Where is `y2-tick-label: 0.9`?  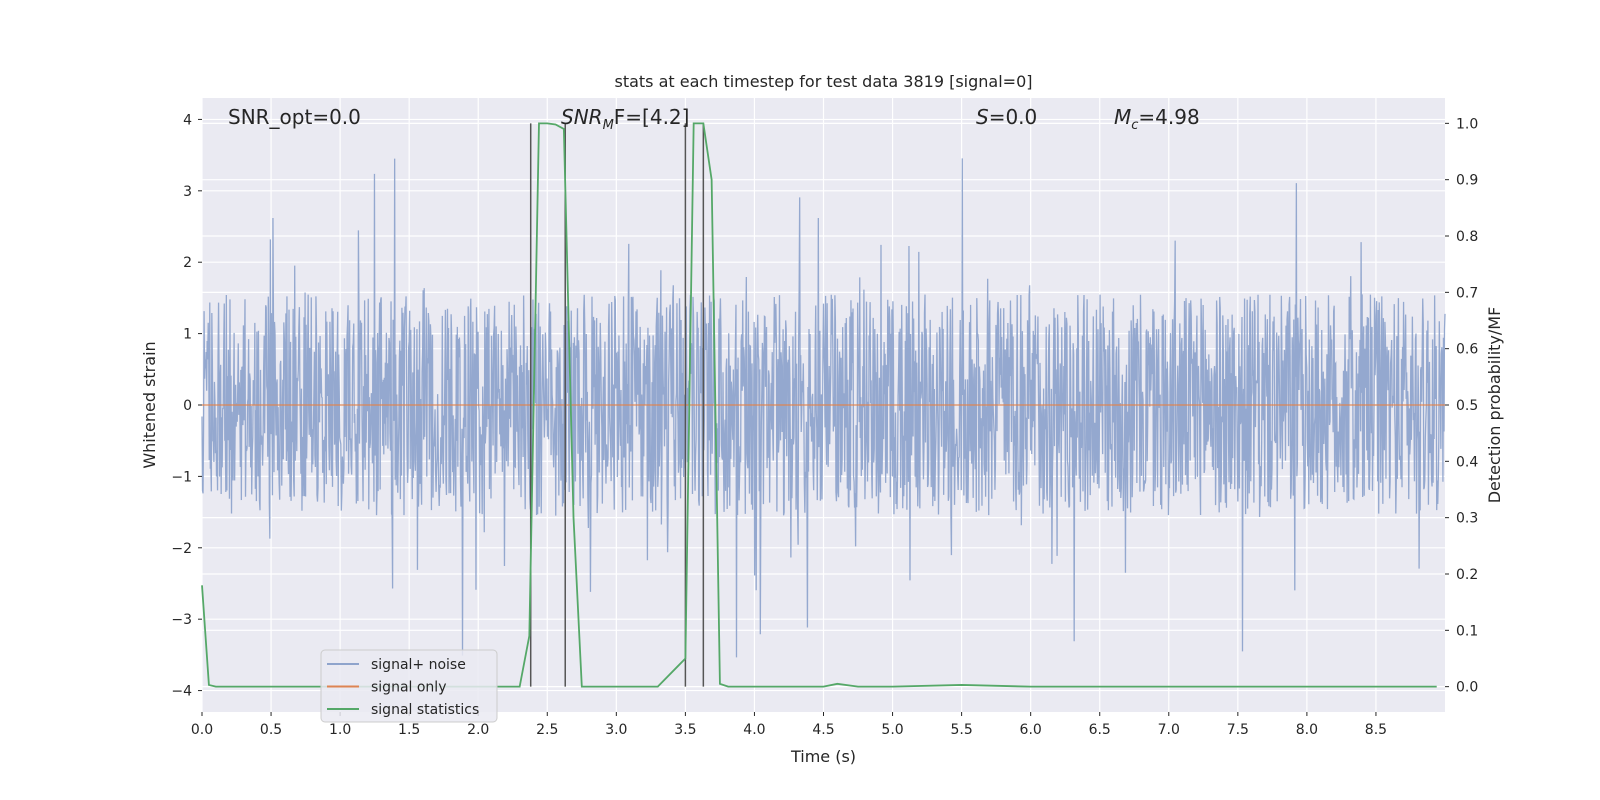 y2-tick-label: 0.9 is located at coordinates (1467, 181).